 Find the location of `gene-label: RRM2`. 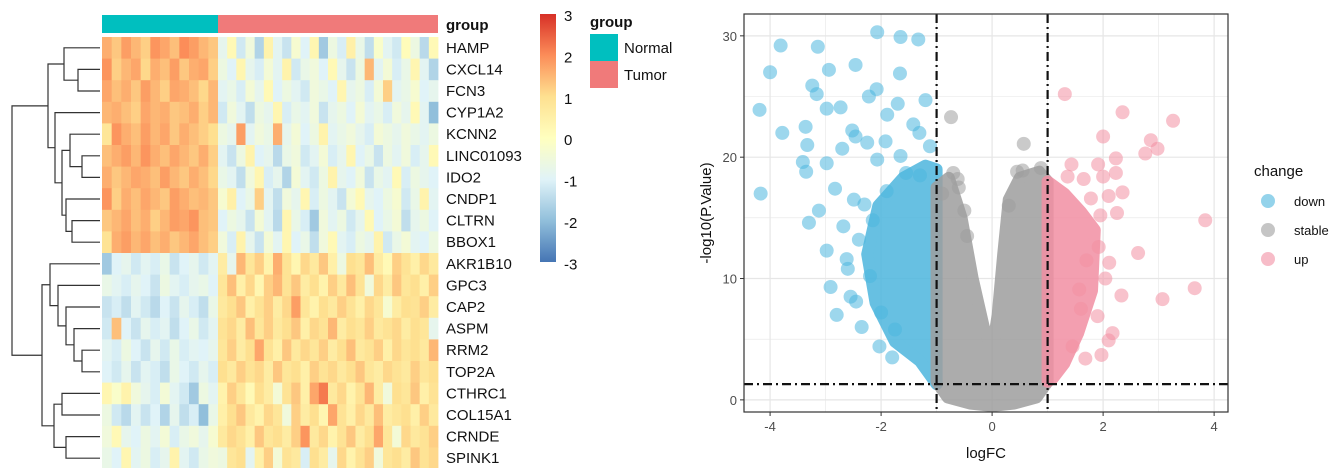

gene-label: RRM2 is located at coordinates (467, 350).